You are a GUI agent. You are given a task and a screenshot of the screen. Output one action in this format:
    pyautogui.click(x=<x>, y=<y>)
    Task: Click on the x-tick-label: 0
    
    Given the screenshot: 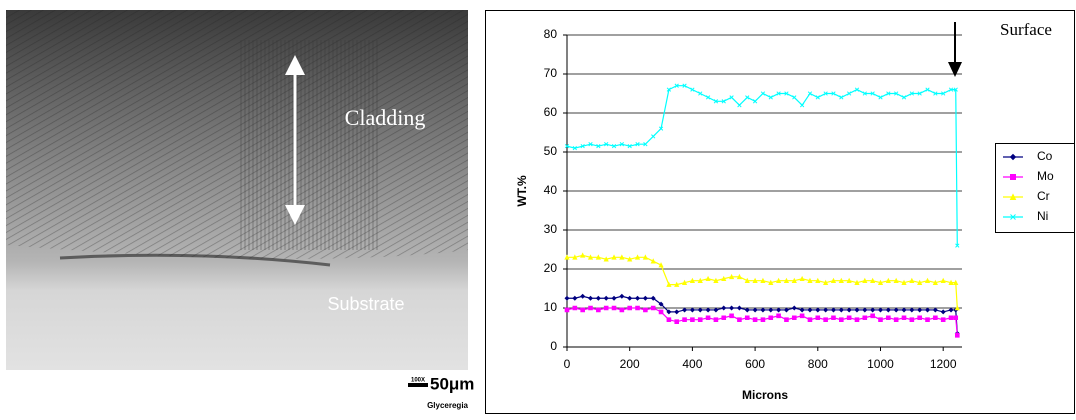 What is the action you would take?
    pyautogui.click(x=567, y=364)
    